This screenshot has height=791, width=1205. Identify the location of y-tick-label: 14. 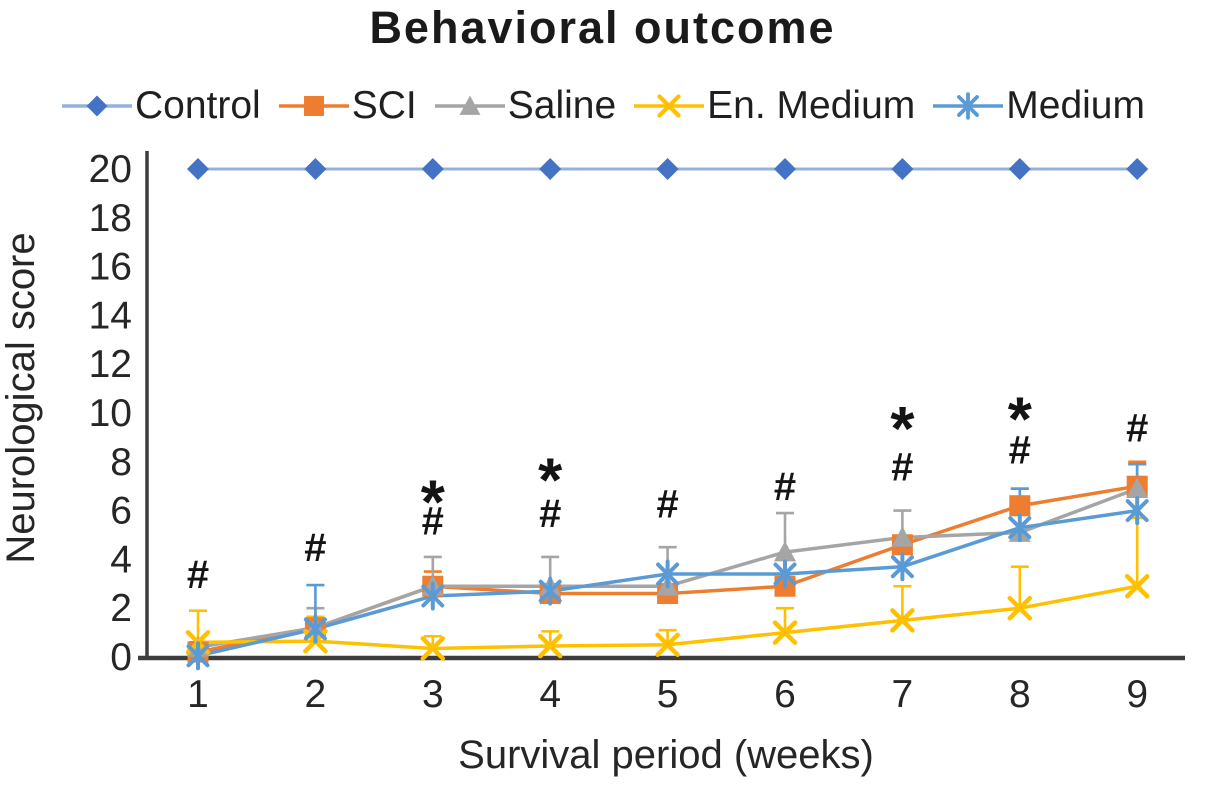
(110, 315).